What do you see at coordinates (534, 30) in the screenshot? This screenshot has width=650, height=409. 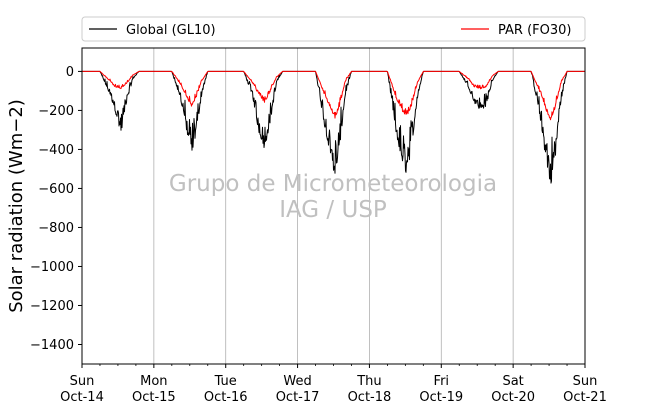 I see `legend-label-par: PAR (FO30)` at bounding box center [534, 30].